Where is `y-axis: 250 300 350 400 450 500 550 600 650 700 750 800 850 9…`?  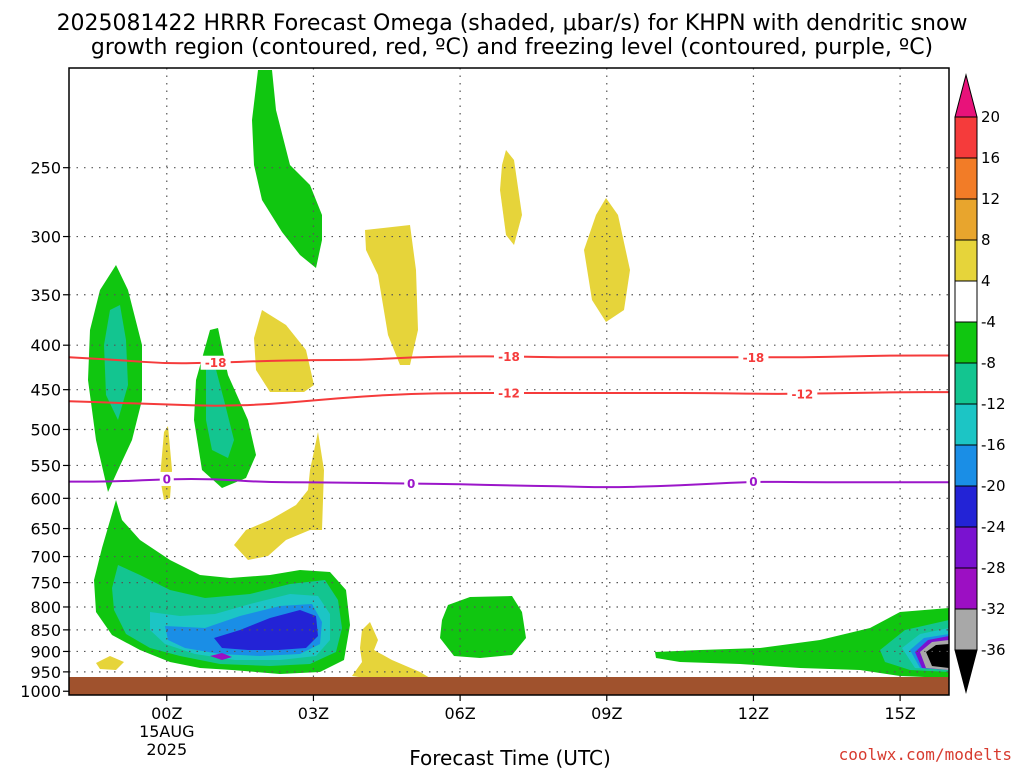
y-axis: 250 300 350 400 450 500 550 600 650 700 750 800 850 9… is located at coordinates (44, 430).